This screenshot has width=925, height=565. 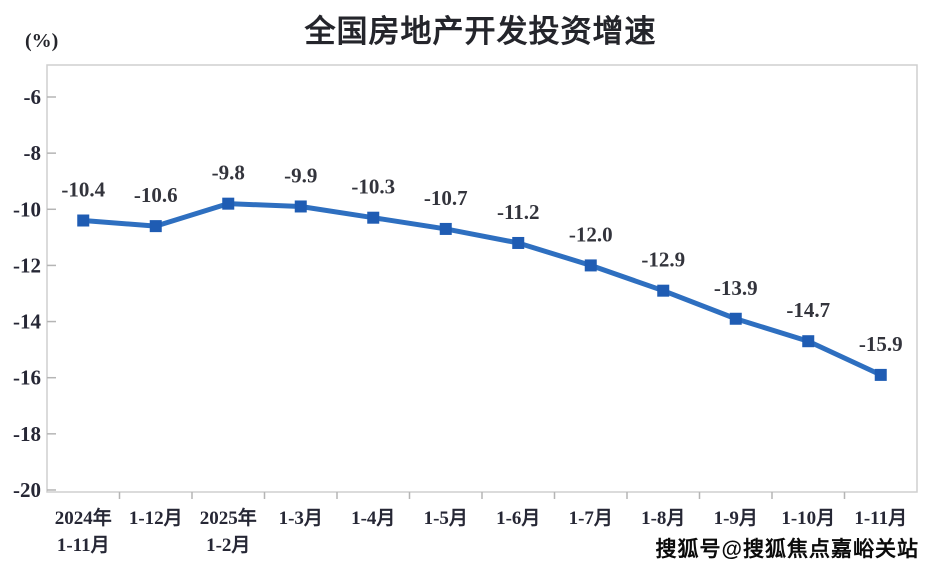 What do you see at coordinates (228, 531) in the screenshot?
I see `x-axis-category-label: 2025年 1-2月` at bounding box center [228, 531].